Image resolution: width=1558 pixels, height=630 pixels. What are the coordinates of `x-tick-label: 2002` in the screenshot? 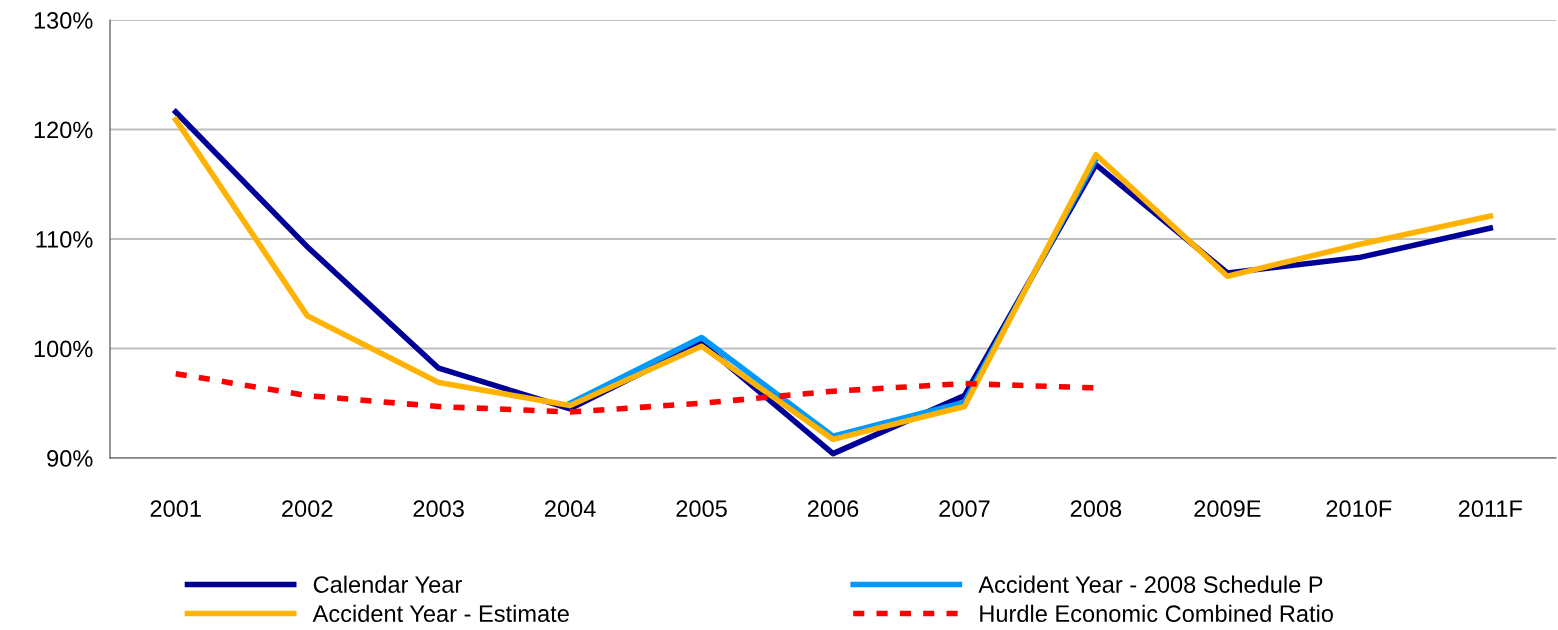 It's located at (307, 509).